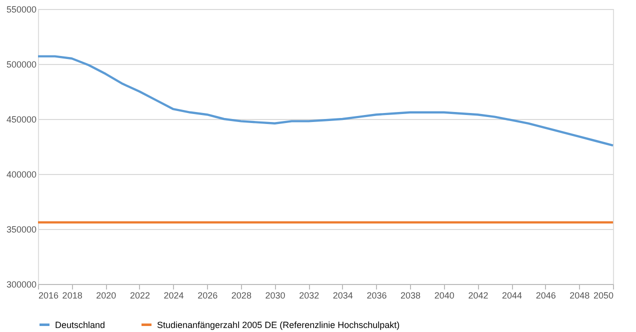 The width and height of the screenshot is (636, 332). What do you see at coordinates (410, 295) in the screenshot?
I see `x-tick-label: 2038` at bounding box center [410, 295].